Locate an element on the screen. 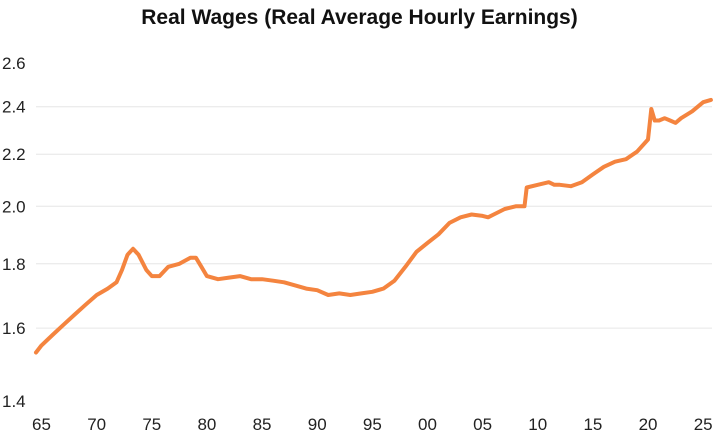 The height and width of the screenshot is (443, 719). x-tick-label: 95 is located at coordinates (372, 424).